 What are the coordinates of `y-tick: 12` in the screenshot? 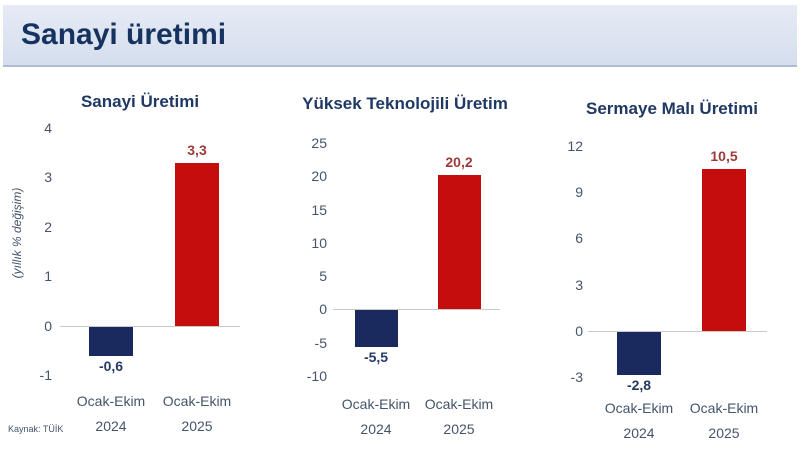 It's located at (575, 146).